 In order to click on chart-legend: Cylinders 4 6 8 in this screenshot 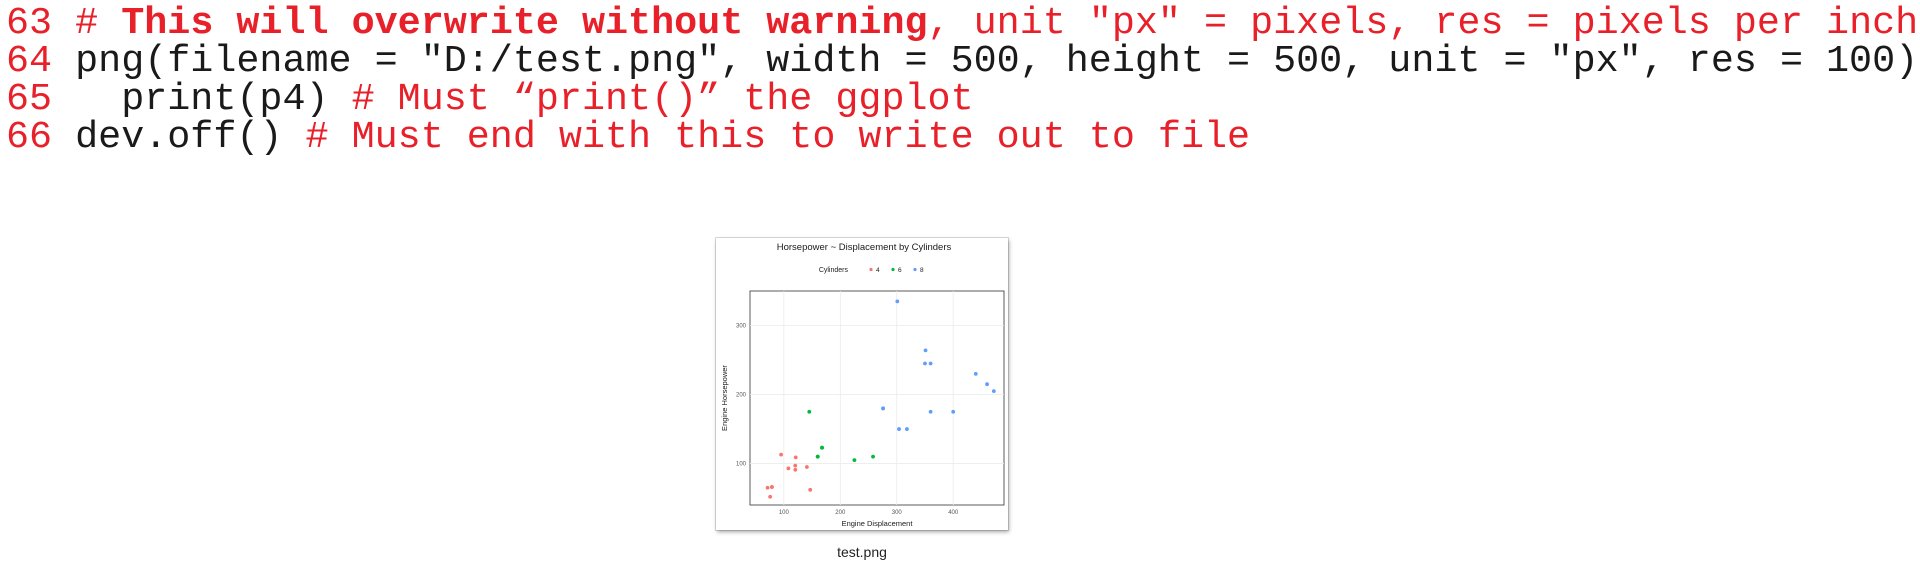, I will do `click(871, 270)`.